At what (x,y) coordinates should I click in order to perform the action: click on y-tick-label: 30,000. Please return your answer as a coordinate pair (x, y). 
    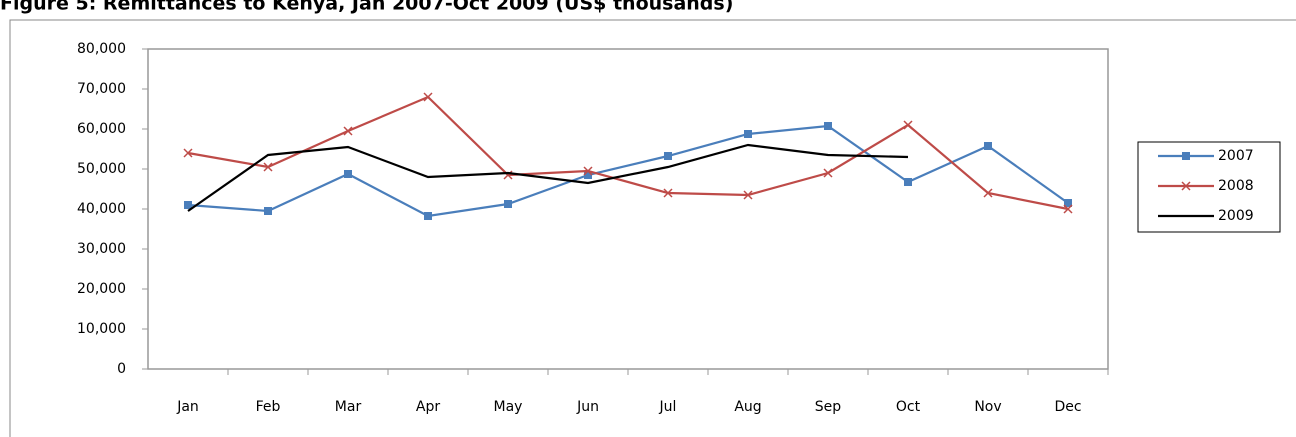
    Looking at the image, I should click on (101, 249).